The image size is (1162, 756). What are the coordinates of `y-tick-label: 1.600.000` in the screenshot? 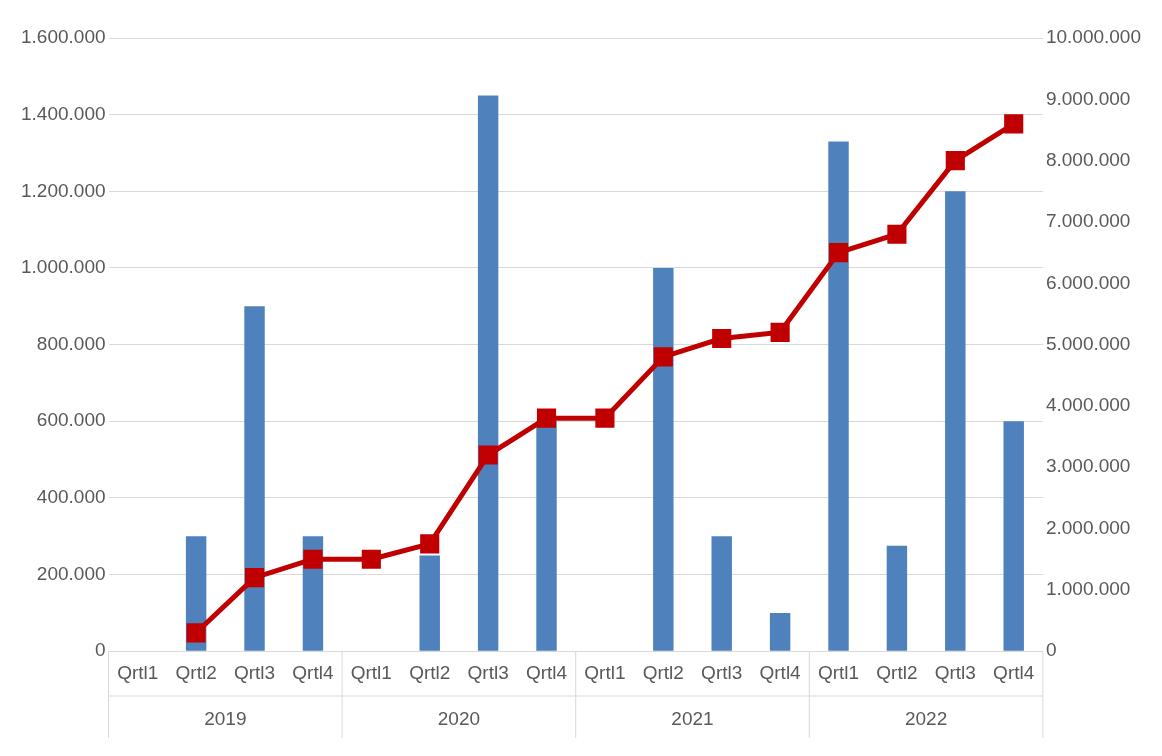 It's located at (63, 37).